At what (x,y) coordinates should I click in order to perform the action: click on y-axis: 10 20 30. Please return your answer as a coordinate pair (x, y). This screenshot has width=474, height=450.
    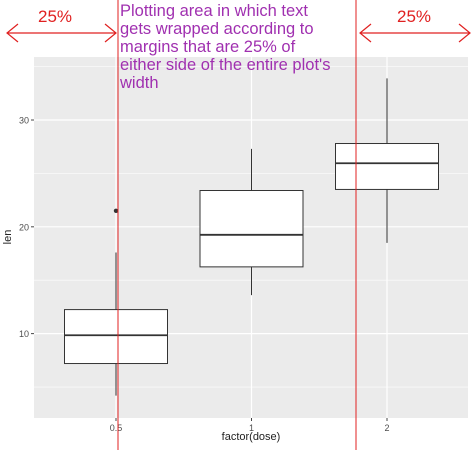
    Looking at the image, I should click on (26, 227).